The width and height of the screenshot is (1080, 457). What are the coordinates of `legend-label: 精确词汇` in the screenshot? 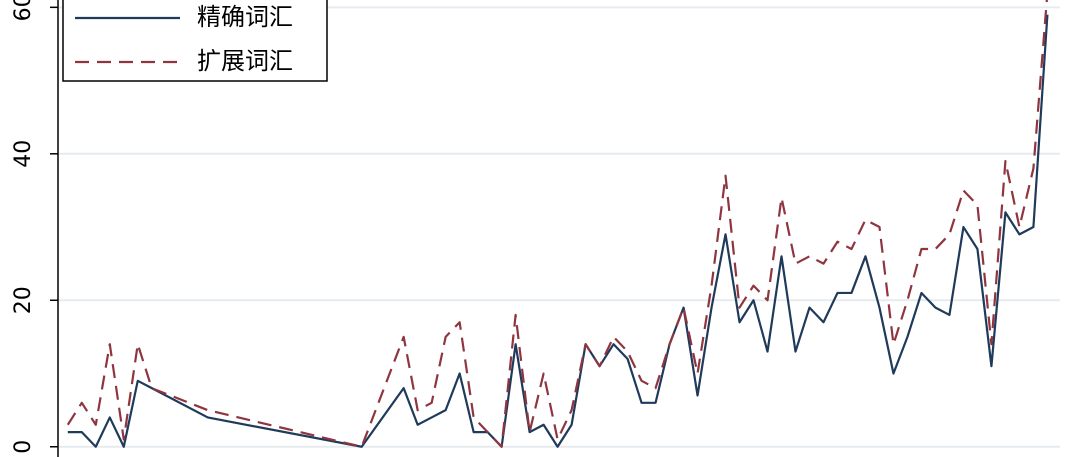 It's located at (245, 17).